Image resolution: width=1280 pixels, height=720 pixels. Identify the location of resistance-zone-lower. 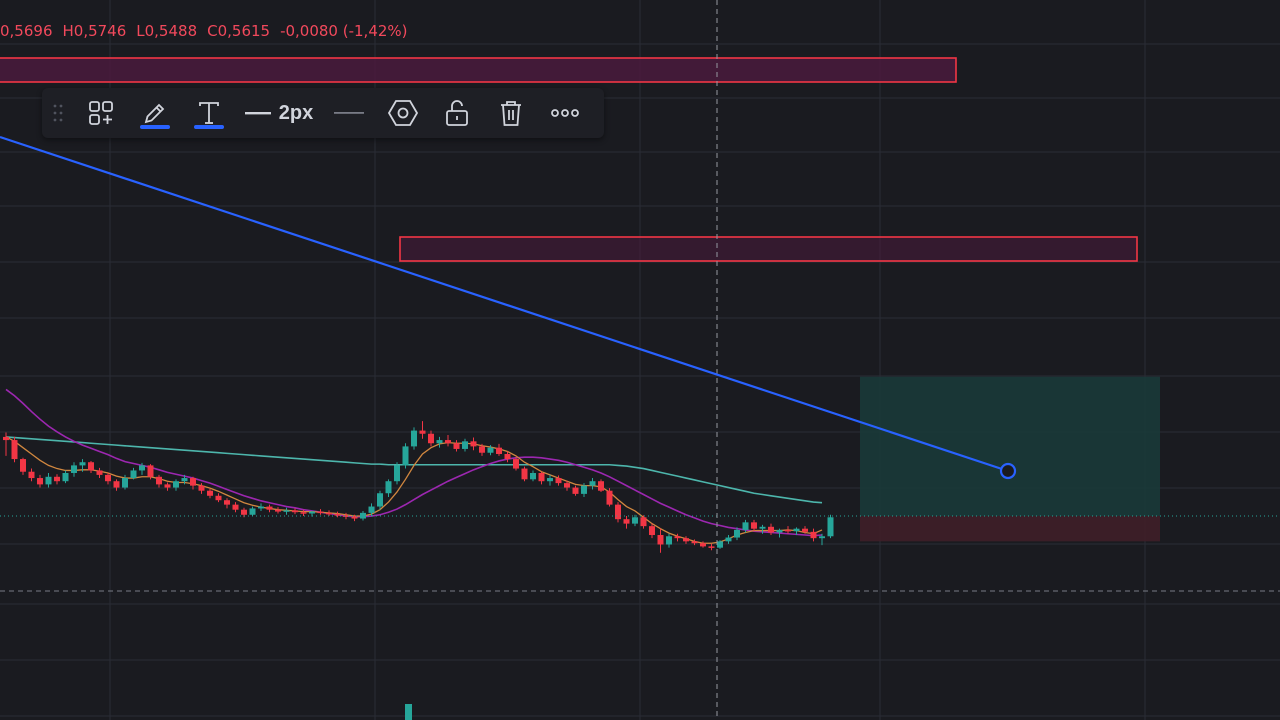
(768, 249).